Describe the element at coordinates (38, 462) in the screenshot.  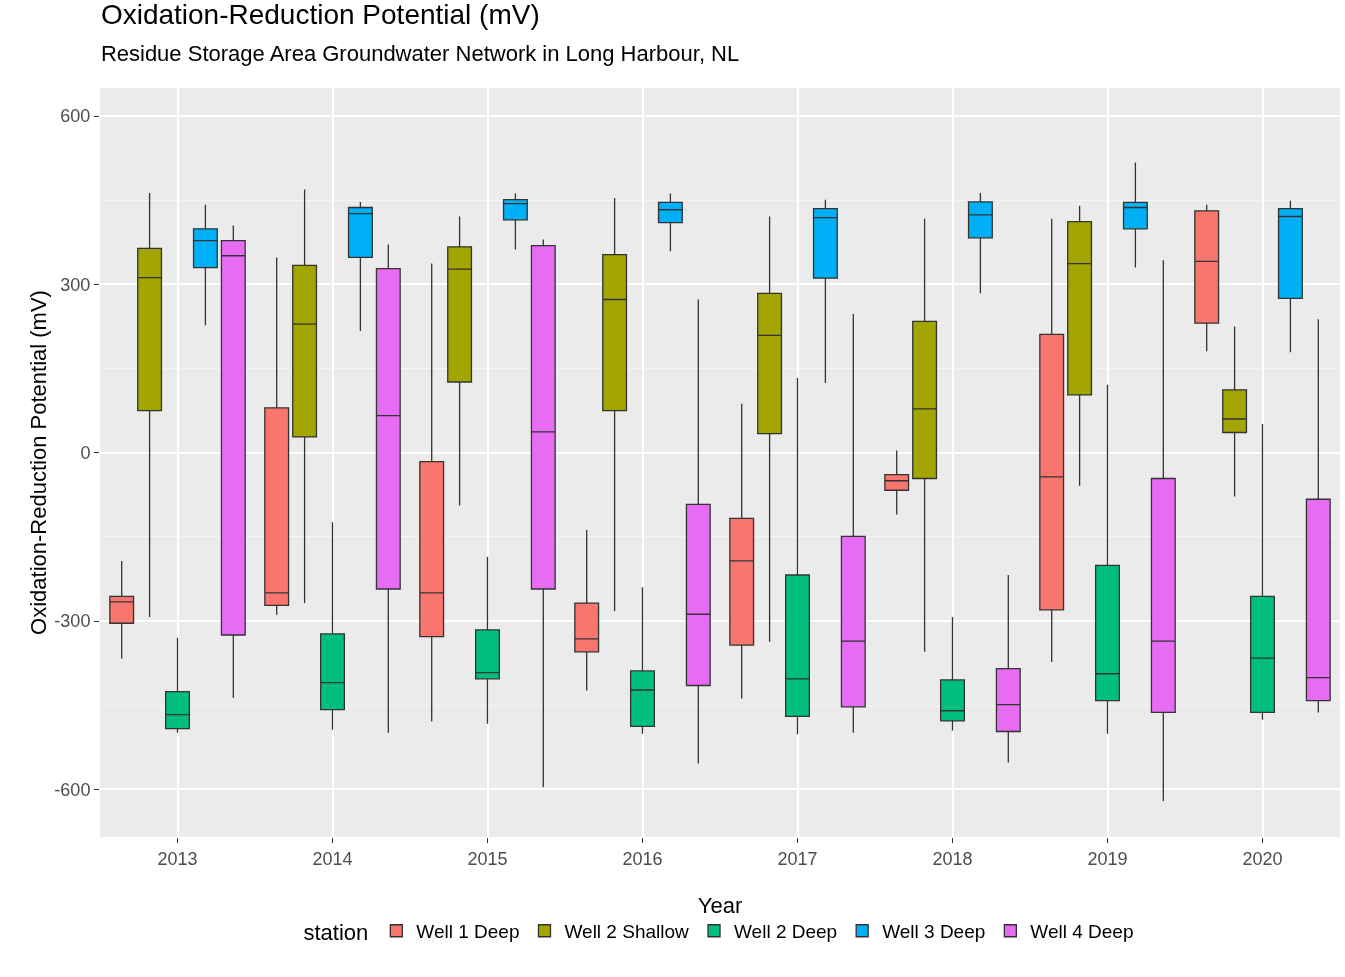
I see `y-axis-title: Oxidation-Reduction Potential (mV)` at that location.